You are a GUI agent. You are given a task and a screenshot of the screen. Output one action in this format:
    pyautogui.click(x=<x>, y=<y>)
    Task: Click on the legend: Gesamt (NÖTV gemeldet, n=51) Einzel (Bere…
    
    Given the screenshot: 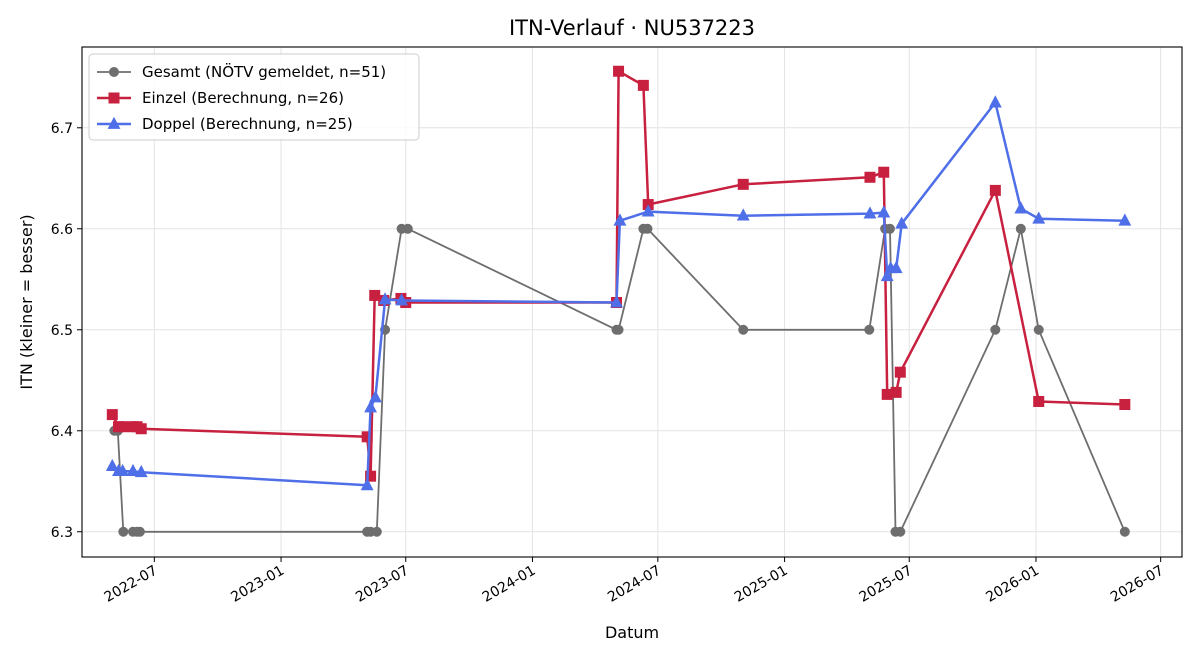 What is the action you would take?
    pyautogui.click(x=254, y=97)
    